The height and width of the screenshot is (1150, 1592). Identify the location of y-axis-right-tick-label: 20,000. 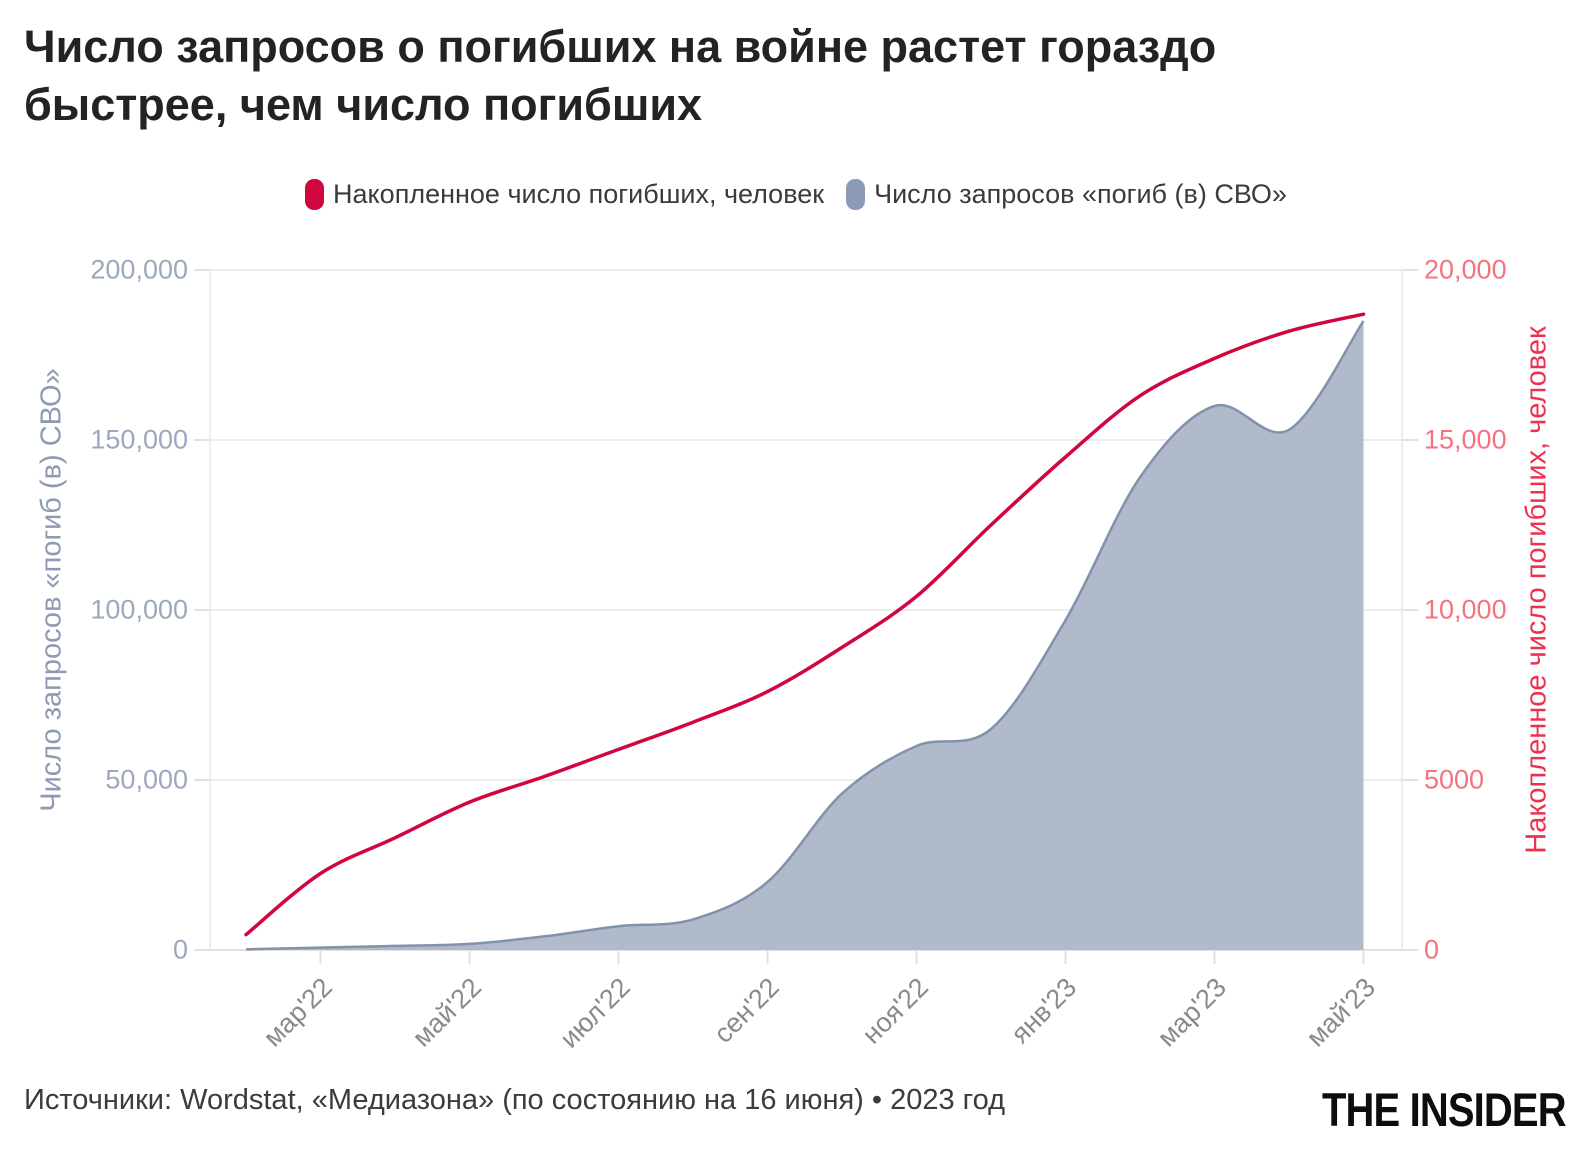
(1465, 269).